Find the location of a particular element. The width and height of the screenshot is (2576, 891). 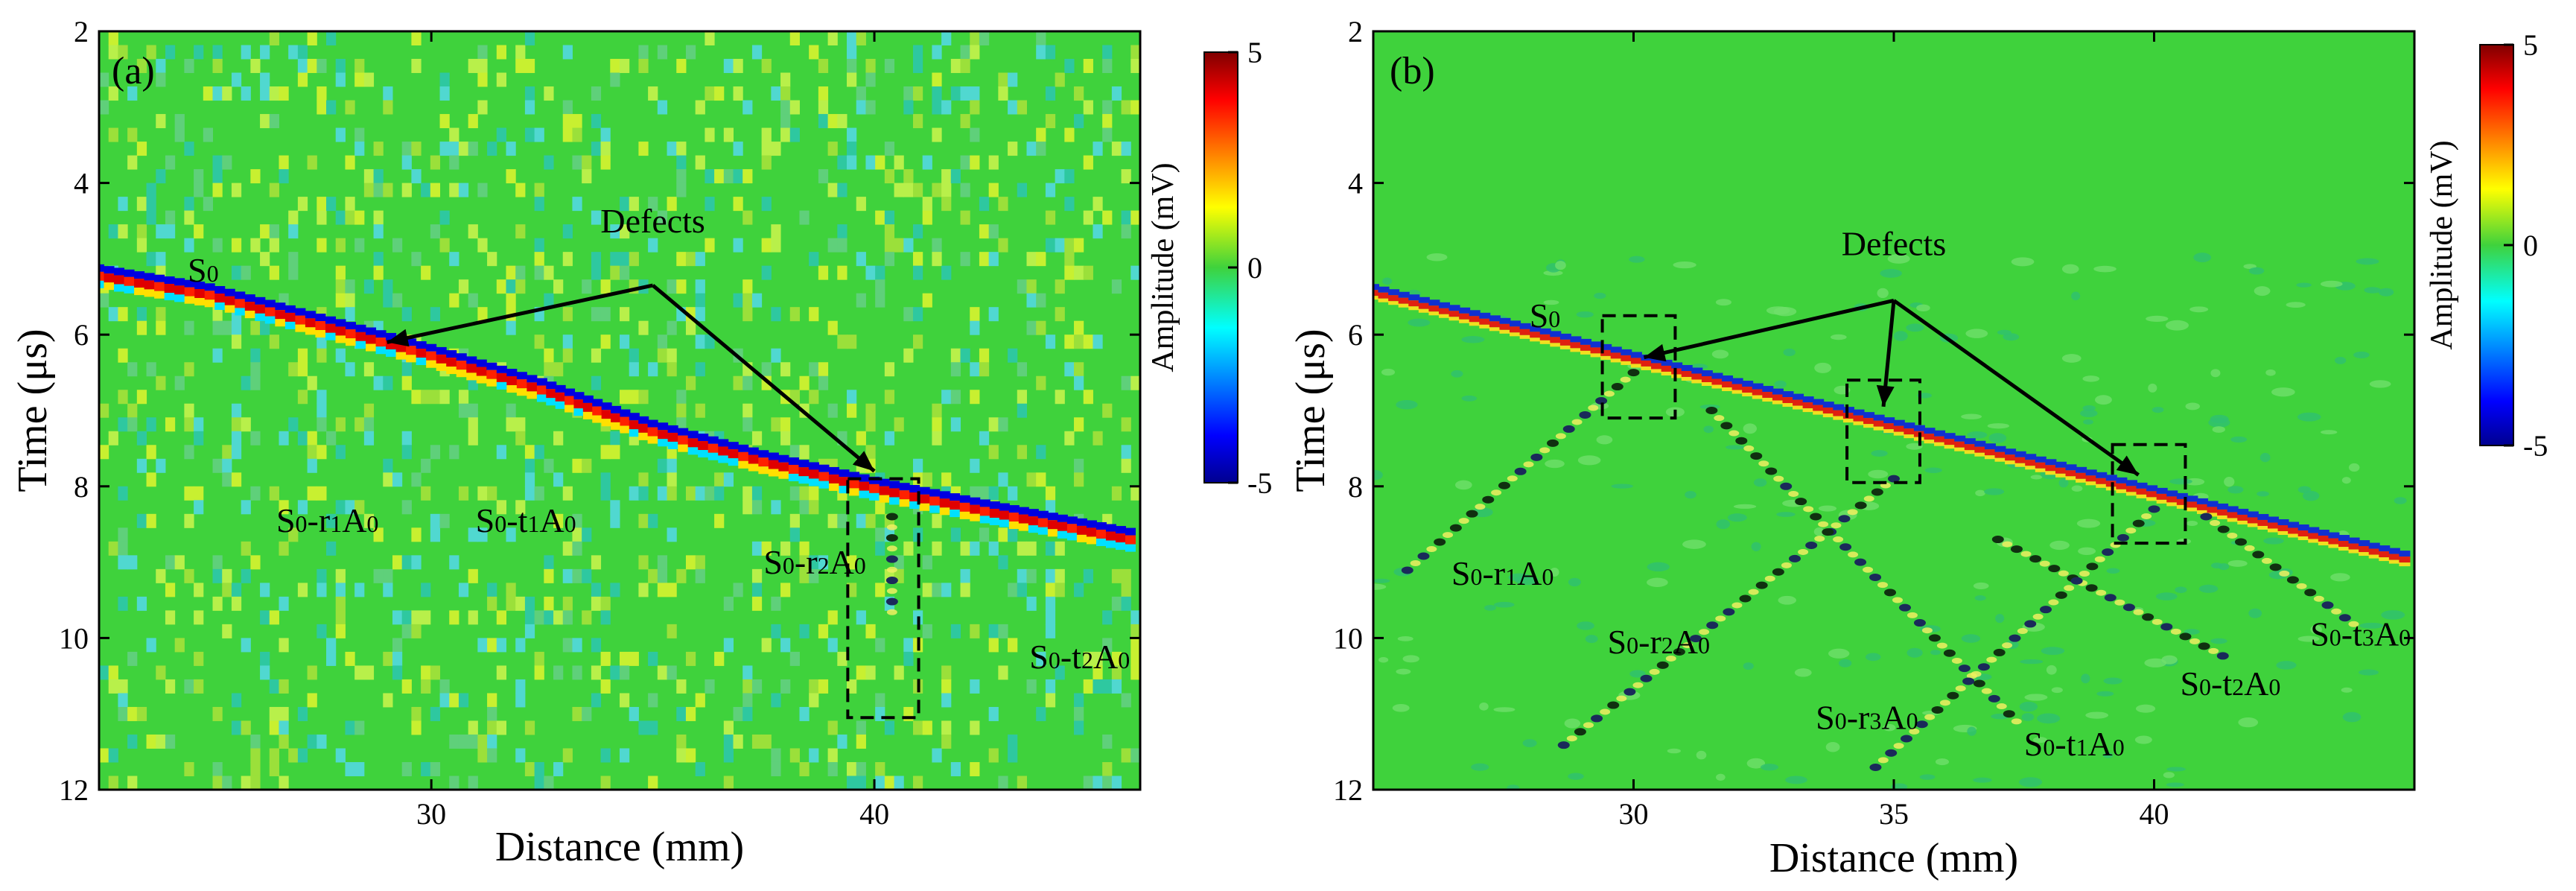

colorbar-tick-label: 5 is located at coordinates (1254, 52).